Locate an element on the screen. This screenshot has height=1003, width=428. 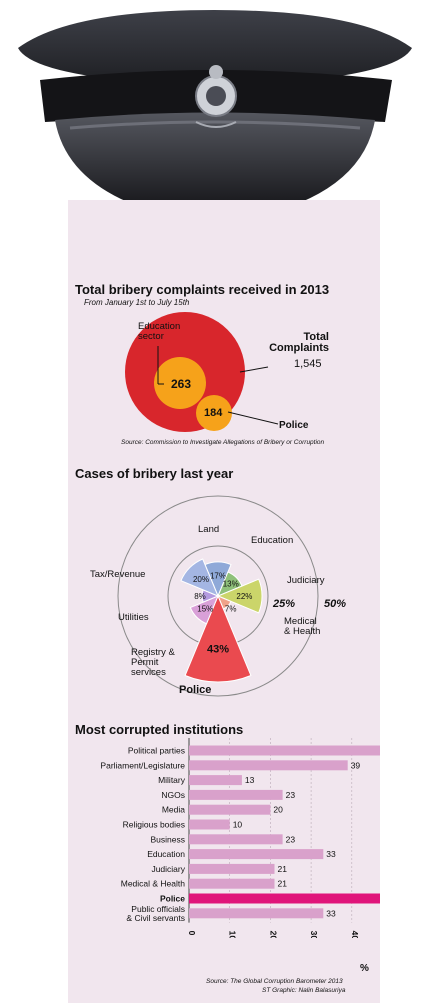
bar-category-parliament-legislature: Parliament/Legislature is located at coordinates (142, 765).